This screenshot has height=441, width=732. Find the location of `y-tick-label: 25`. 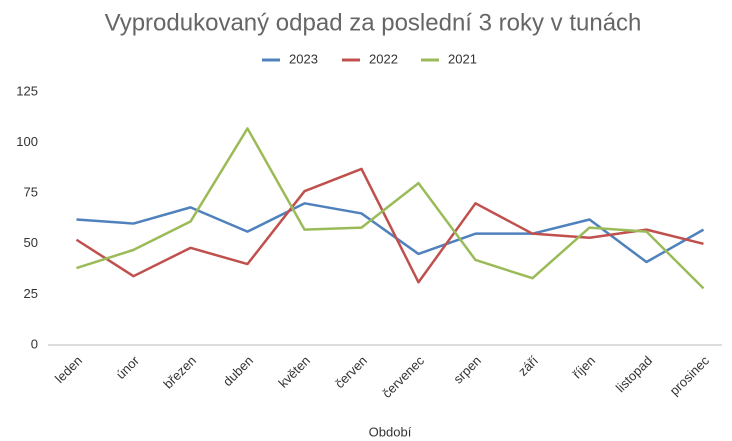

y-tick-label: 25 is located at coordinates (31, 293).